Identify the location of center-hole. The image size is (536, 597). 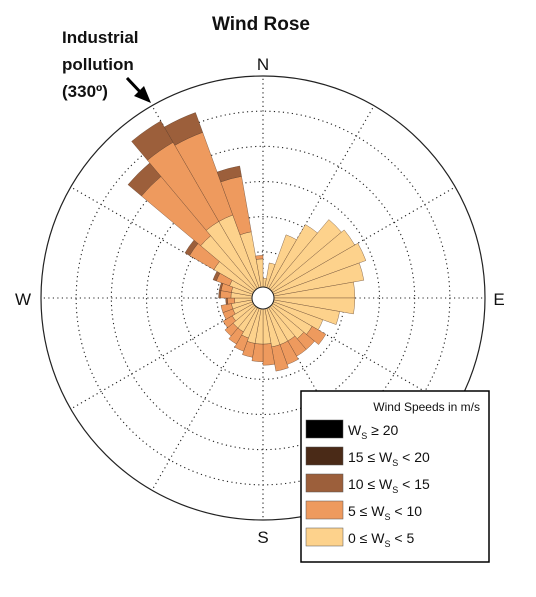
(263, 298).